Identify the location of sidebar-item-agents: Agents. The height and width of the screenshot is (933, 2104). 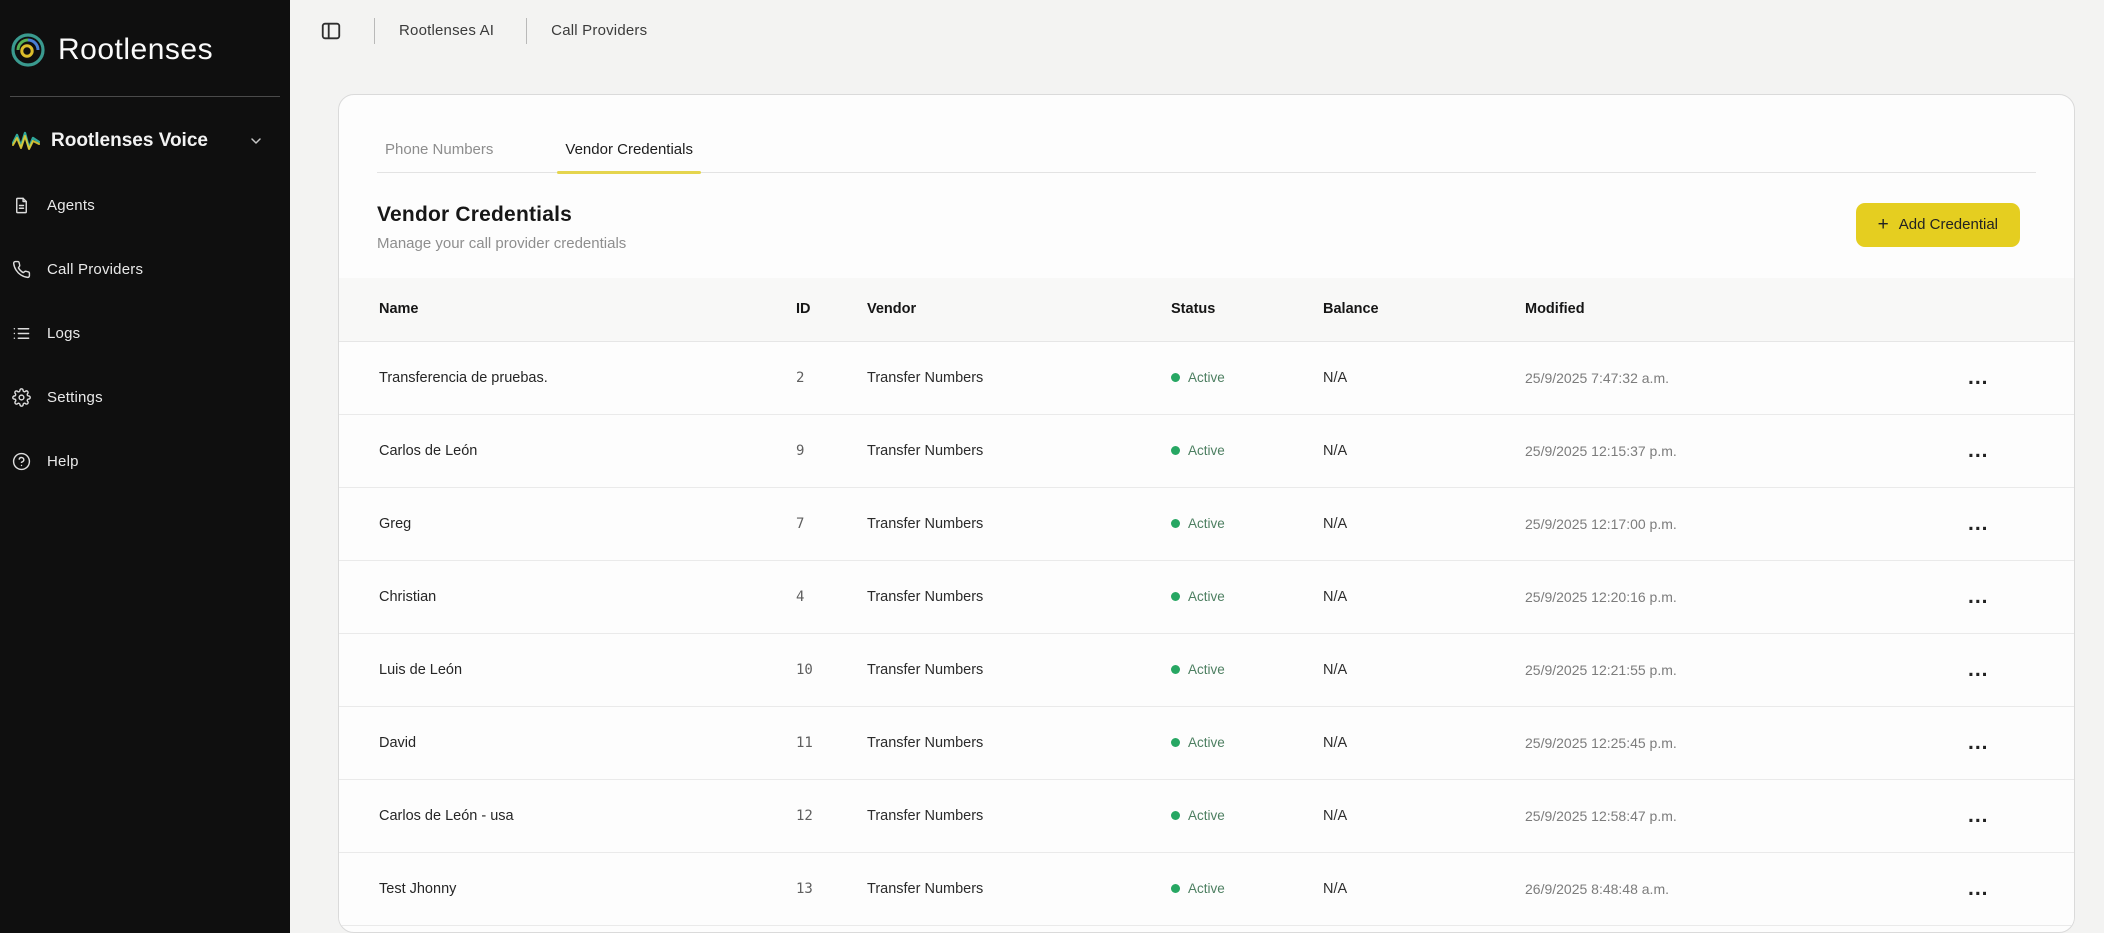
(145, 205).